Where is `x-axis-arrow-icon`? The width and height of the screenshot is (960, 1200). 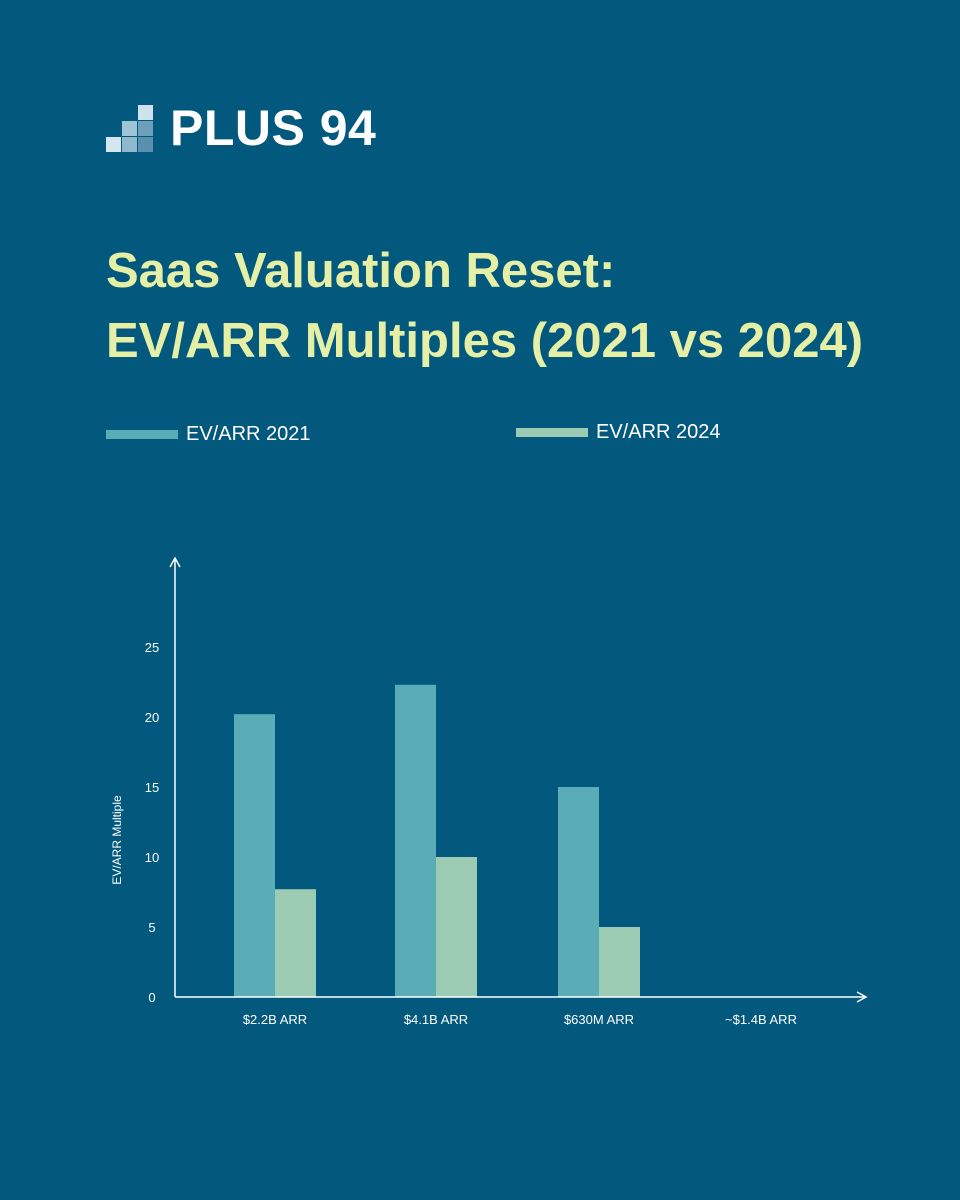 x-axis-arrow-icon is located at coordinates (862, 997).